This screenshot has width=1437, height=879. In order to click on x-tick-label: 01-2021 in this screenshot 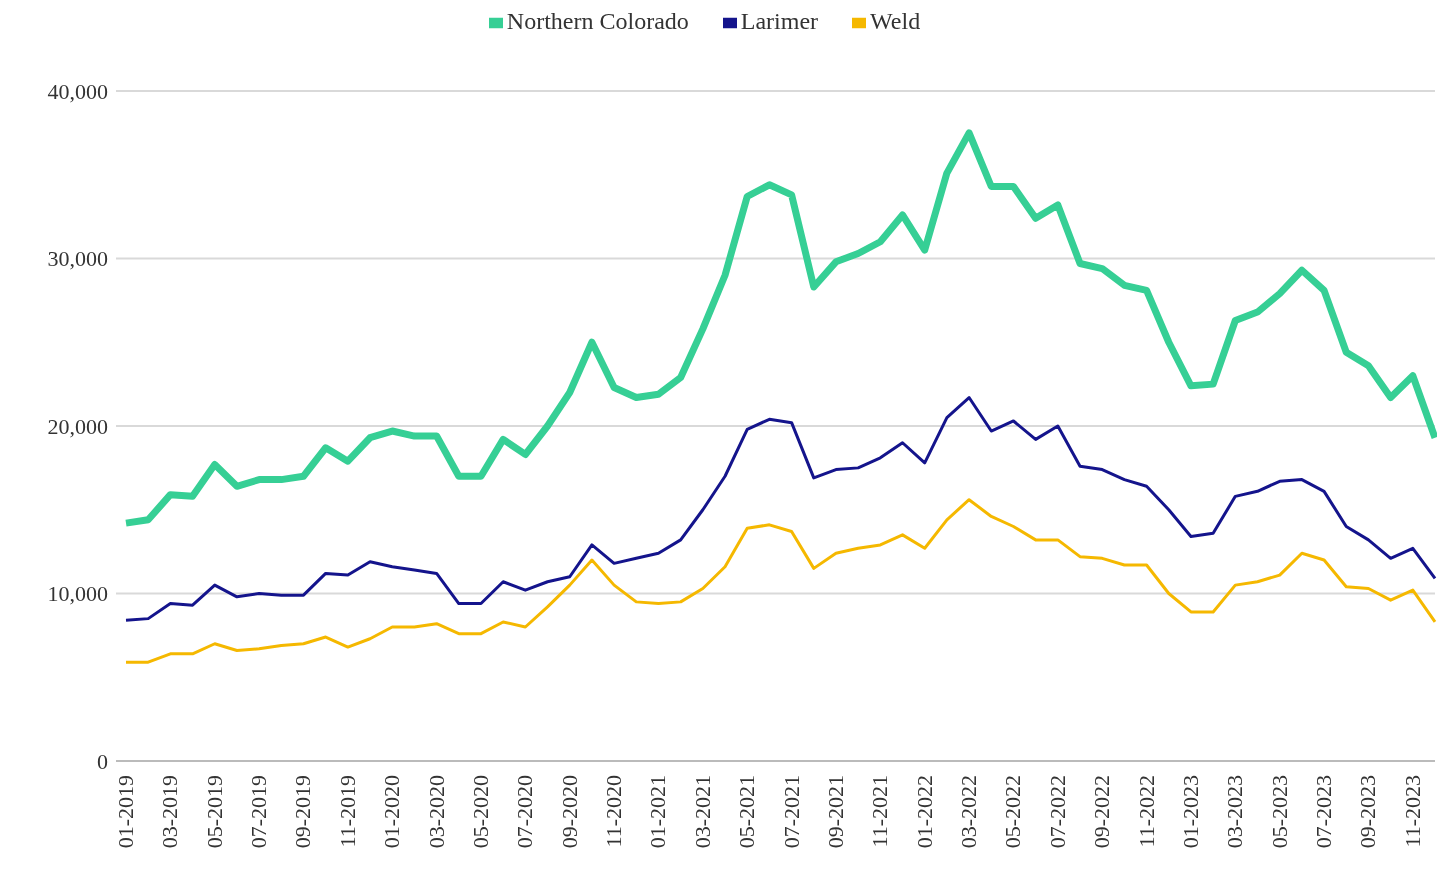, I will do `click(658, 812)`.